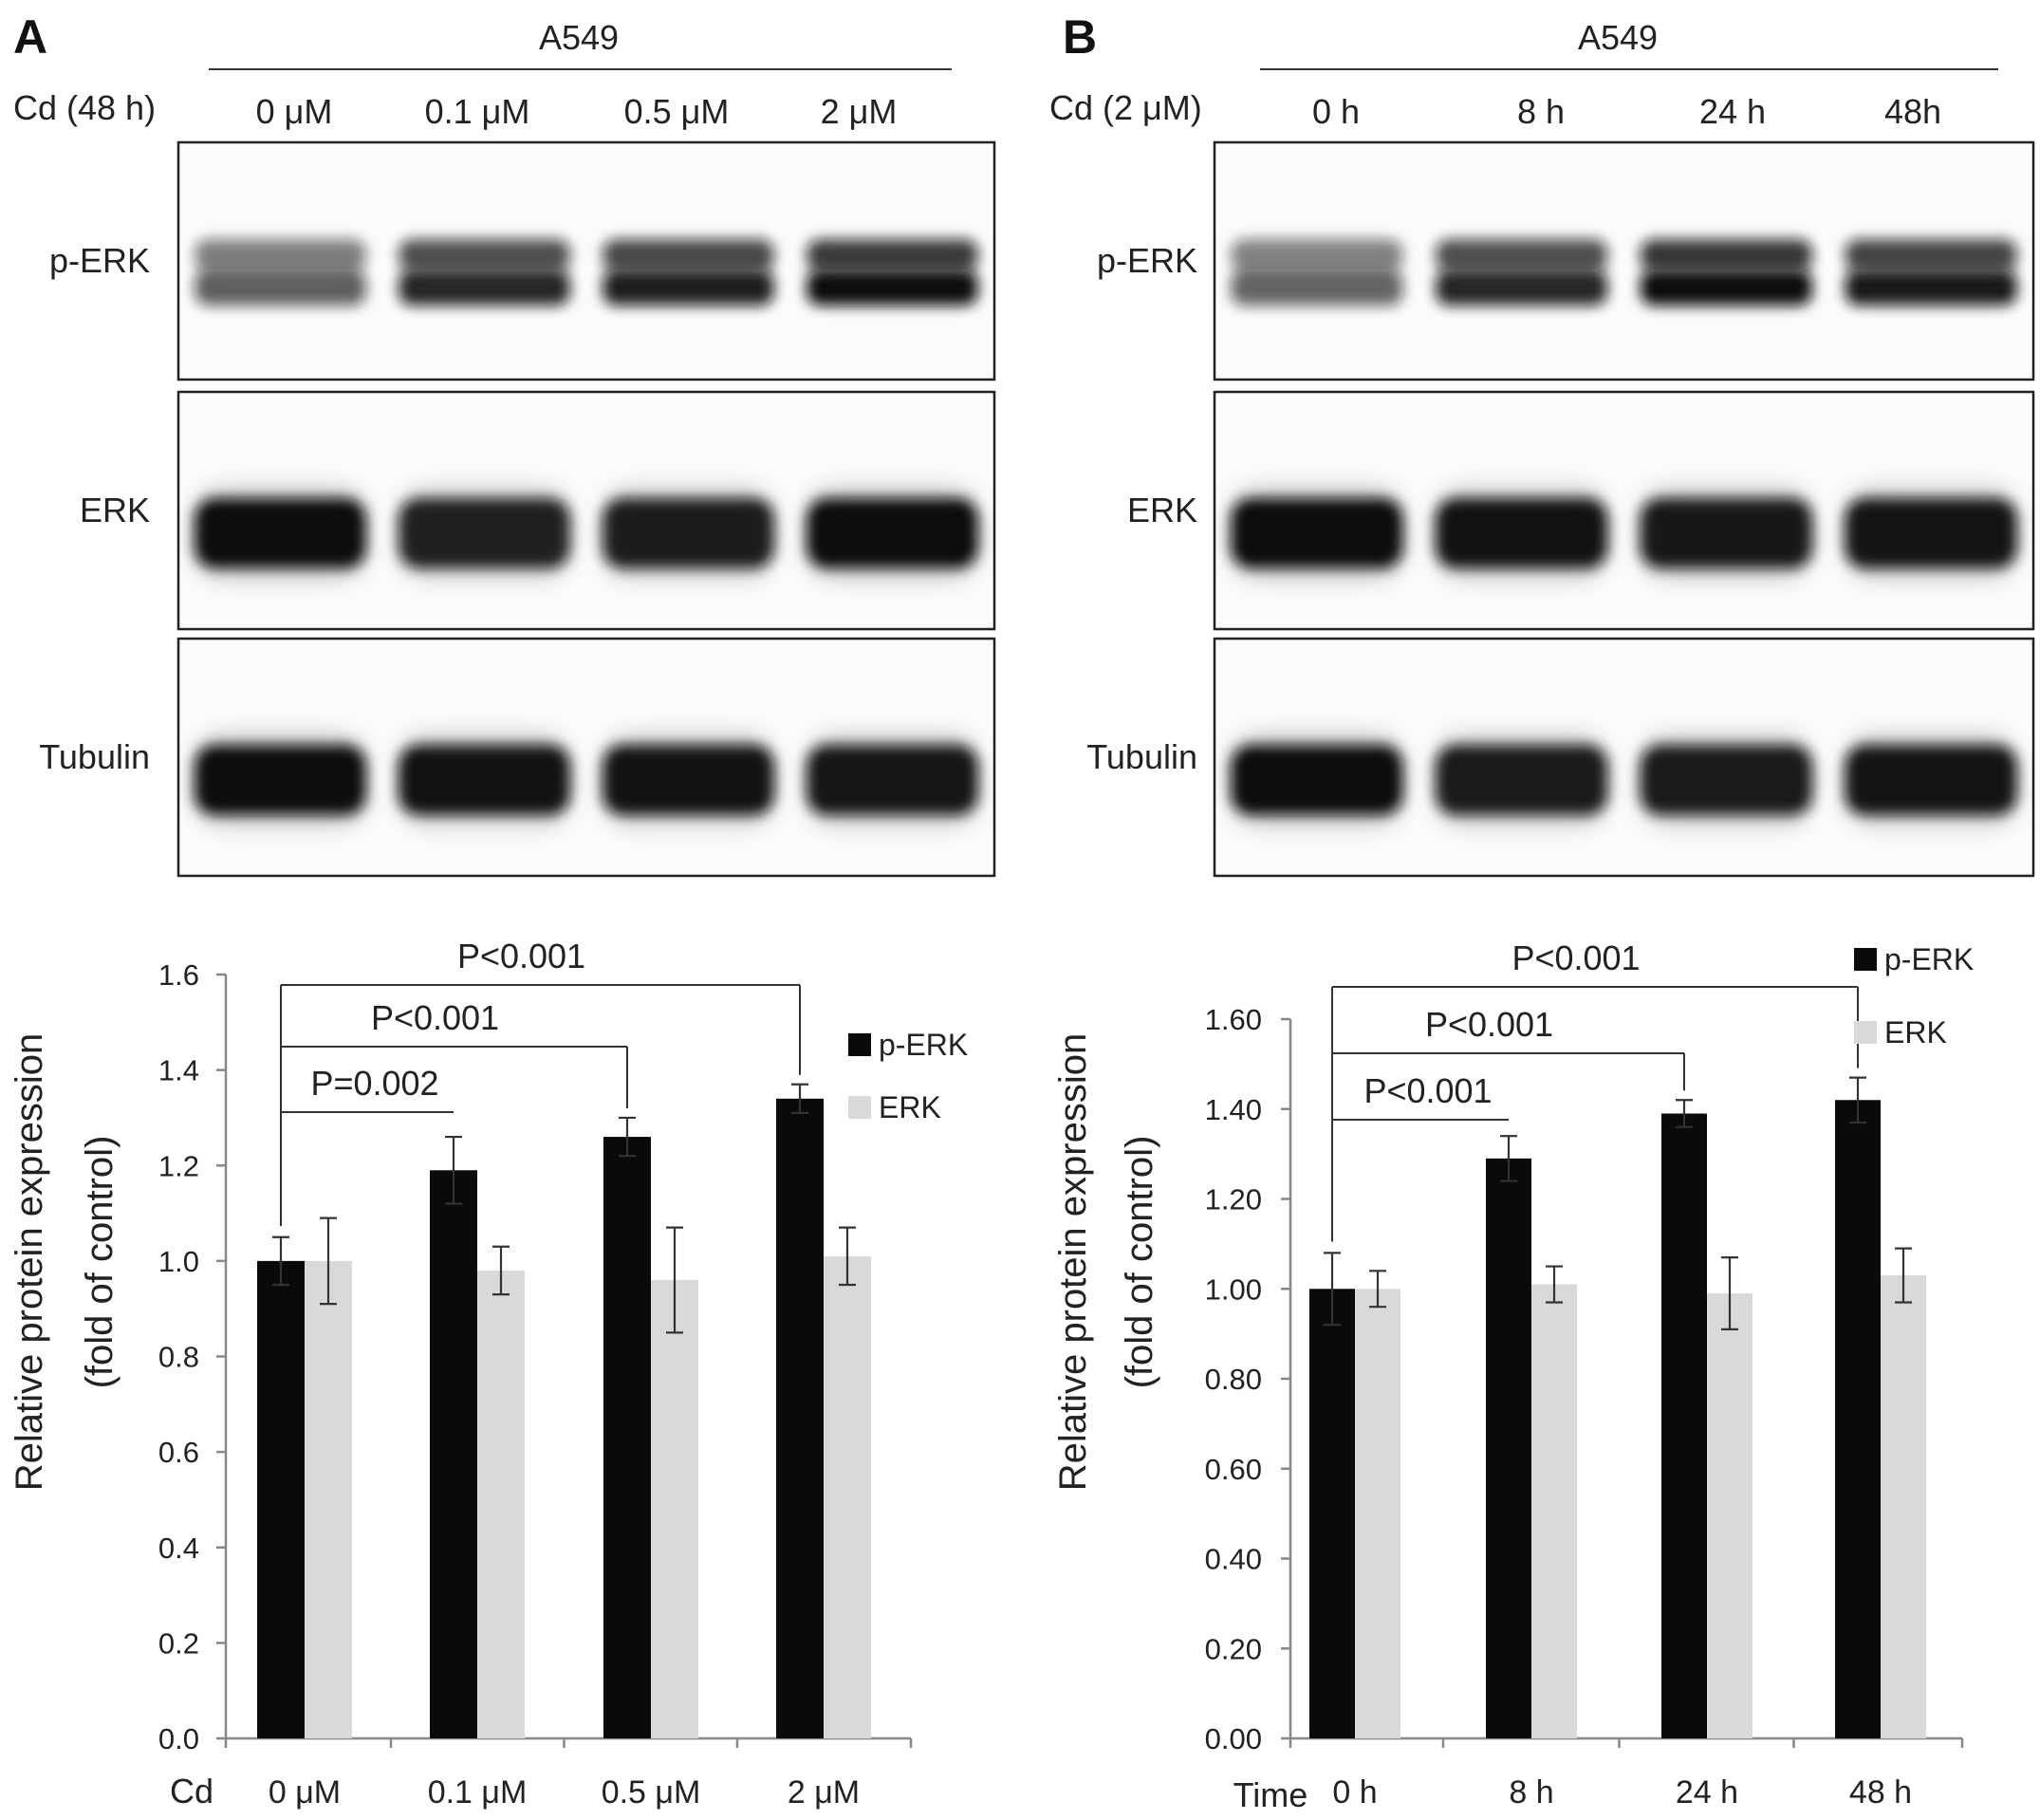  Describe the element at coordinates (1234, 1199) in the screenshot. I see `y-tick-label: 1.20` at that location.